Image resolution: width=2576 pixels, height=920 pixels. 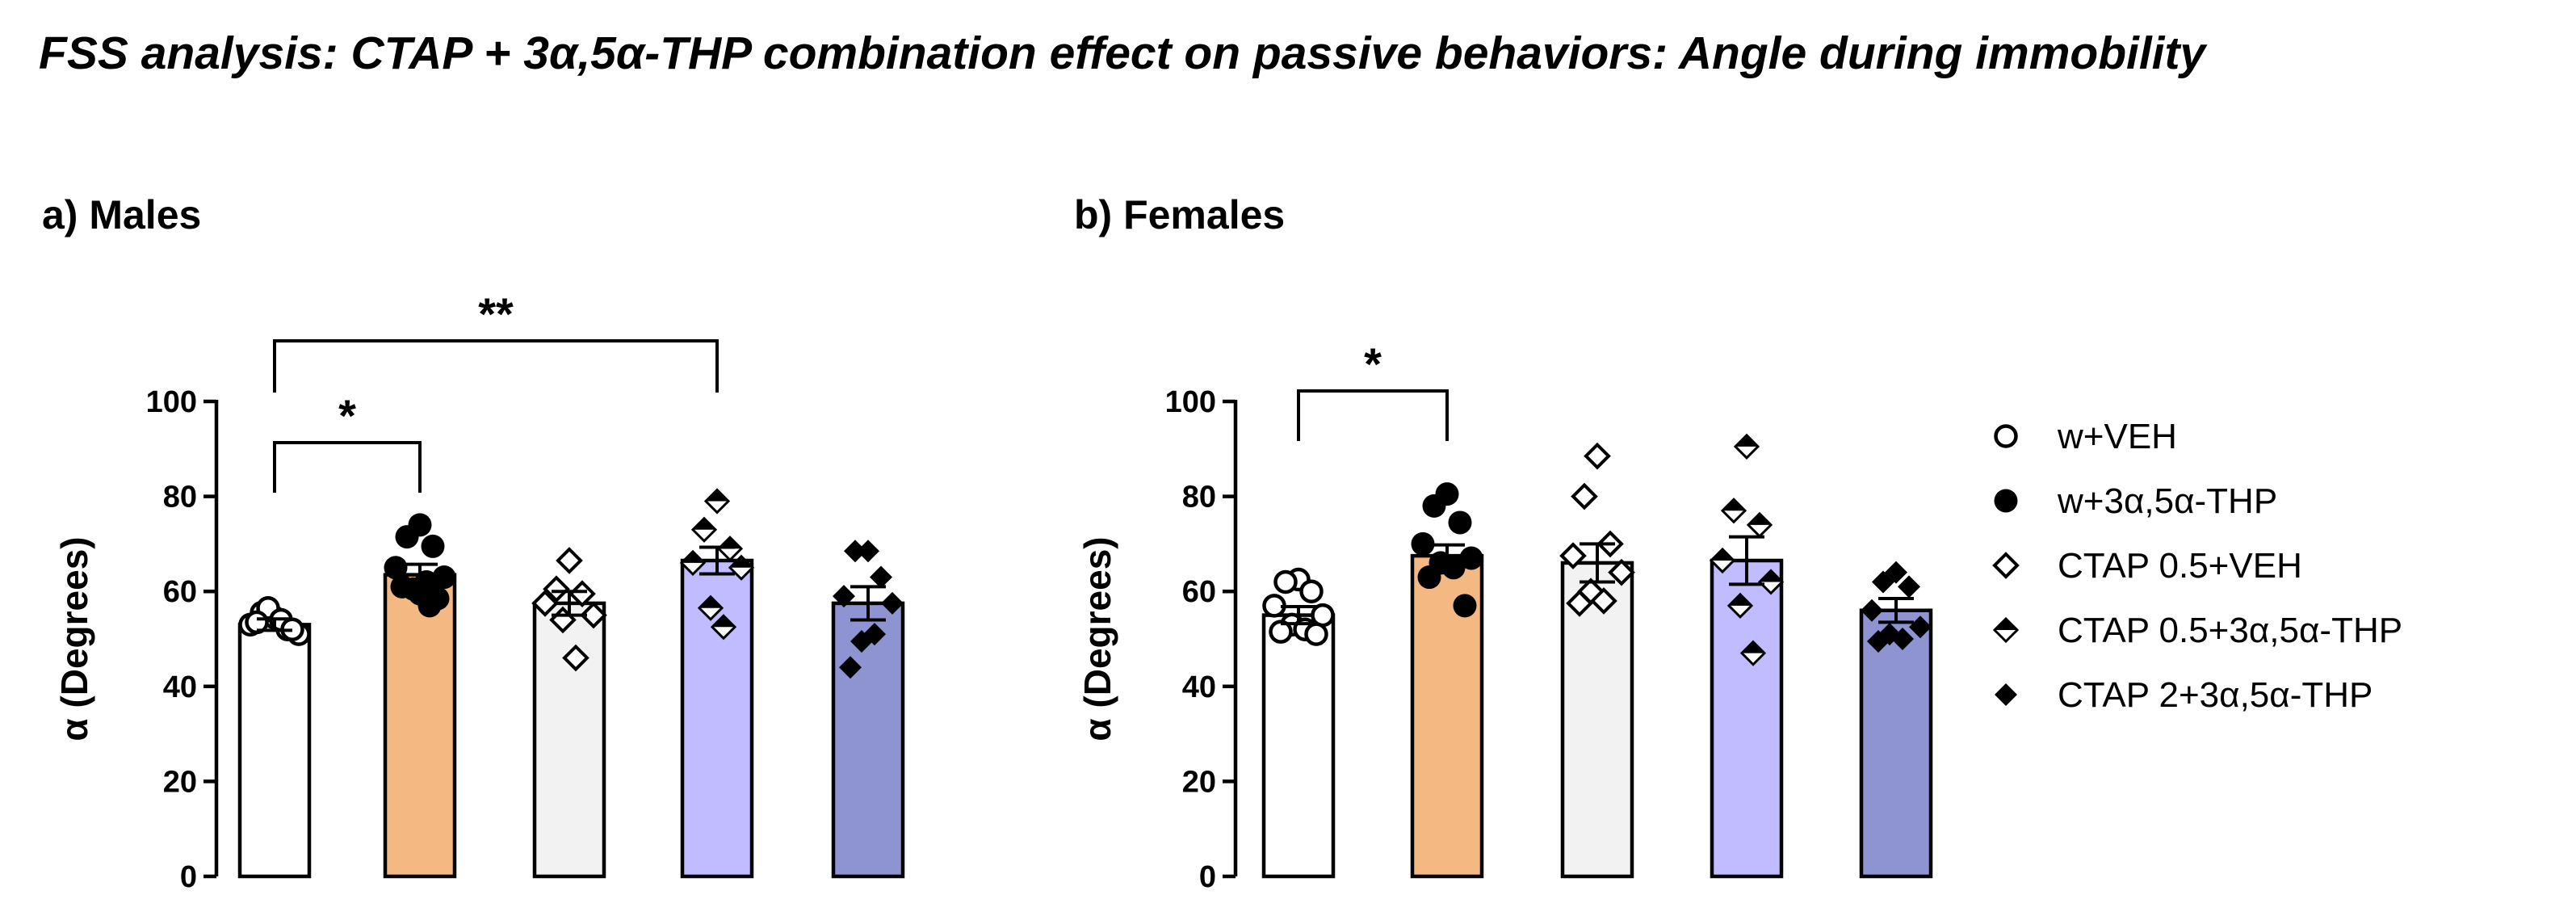 I want to click on y-axis-label-males: α (Degrees), so click(x=74, y=638).